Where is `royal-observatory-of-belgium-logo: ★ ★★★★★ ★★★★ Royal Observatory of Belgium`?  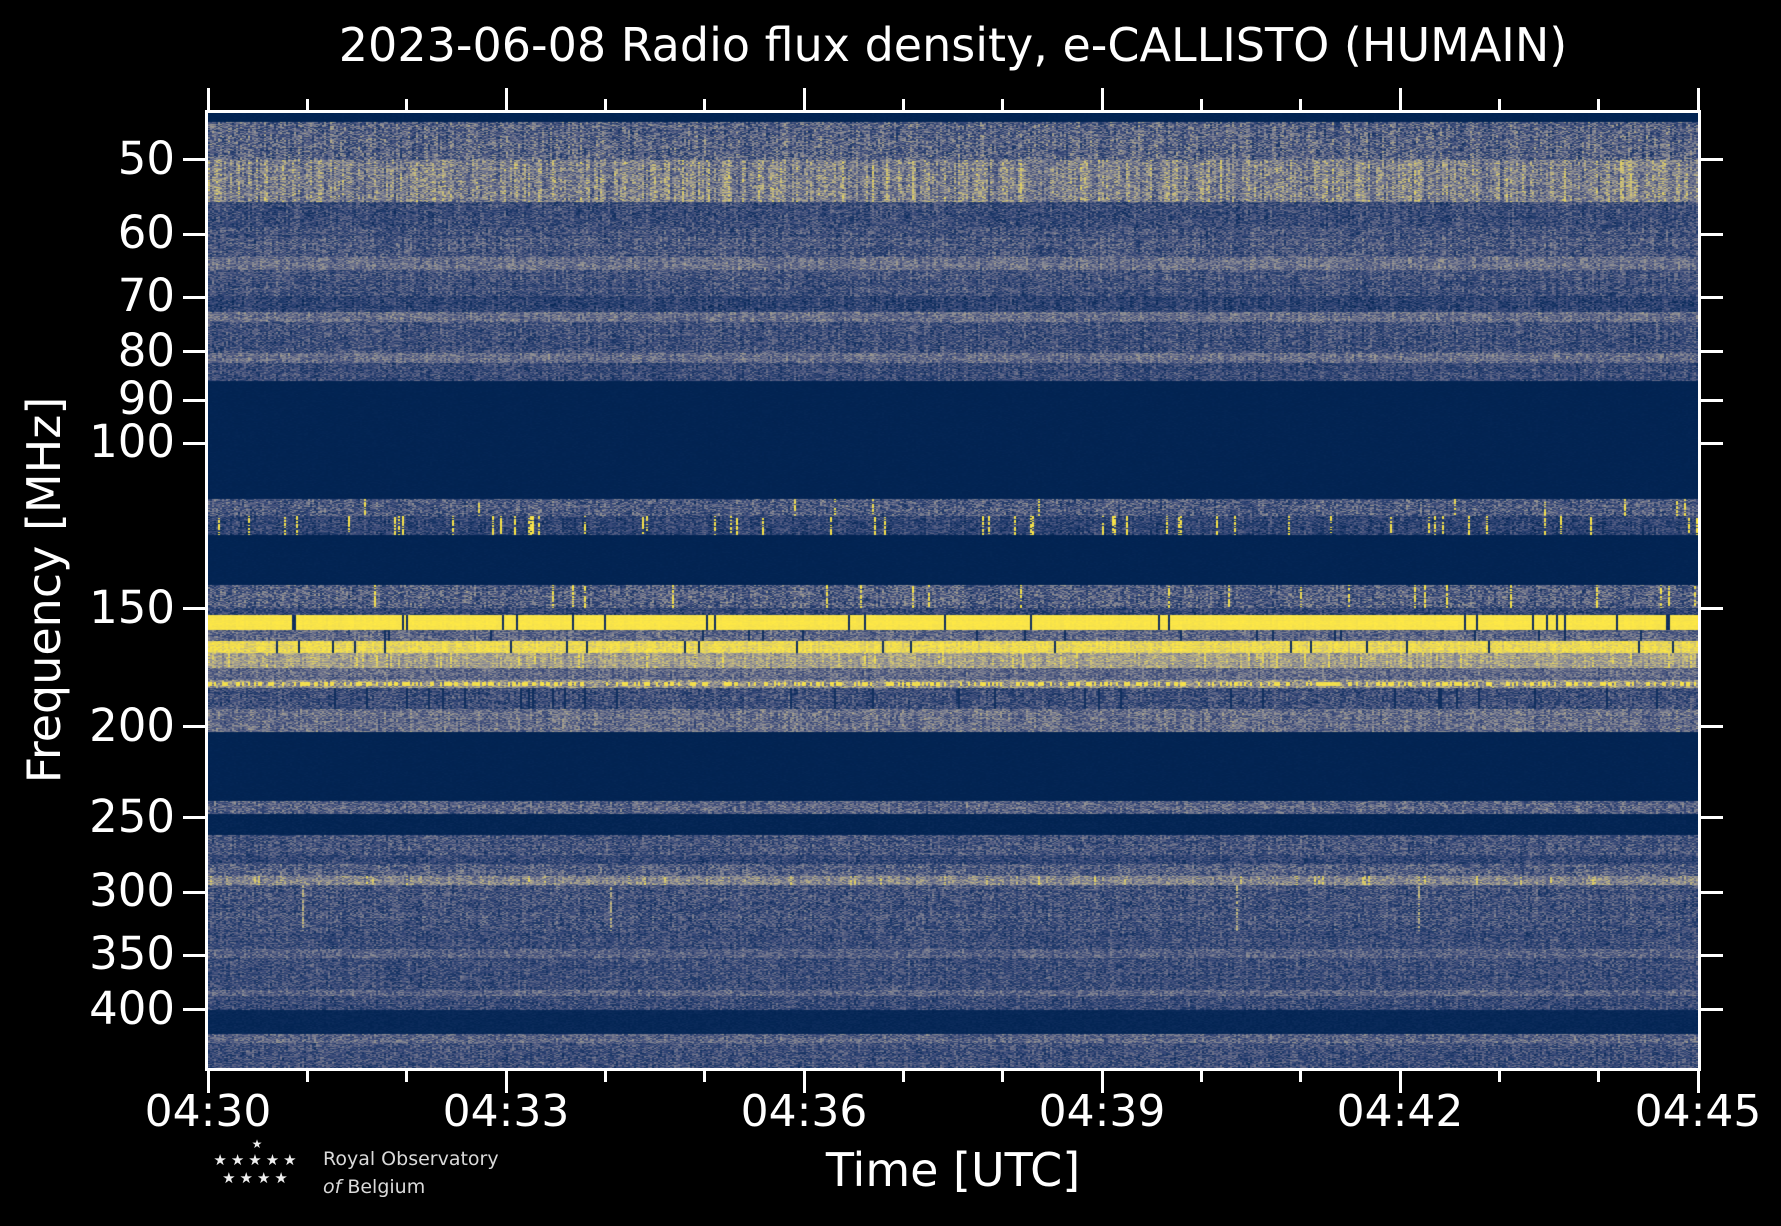 royal-observatory-of-belgium-logo: ★ ★★★★★ ★★★★ Royal Observatory of Belgium is located at coordinates (351, 1169).